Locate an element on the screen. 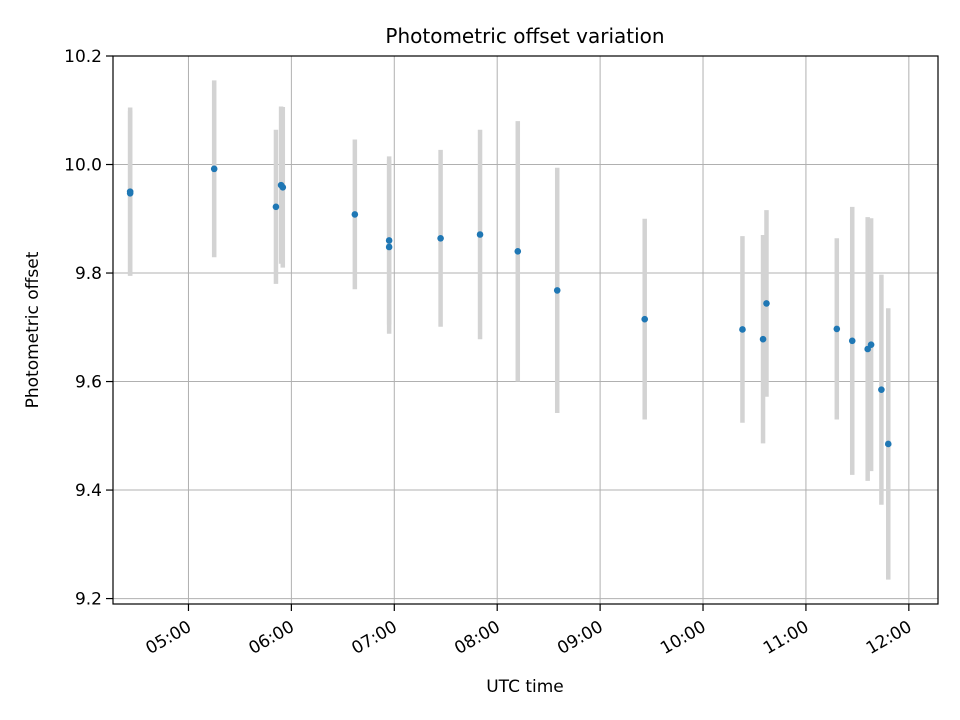 The height and width of the screenshot is (720, 960). y-axis-title: Photometric offset is located at coordinates (33, 329).